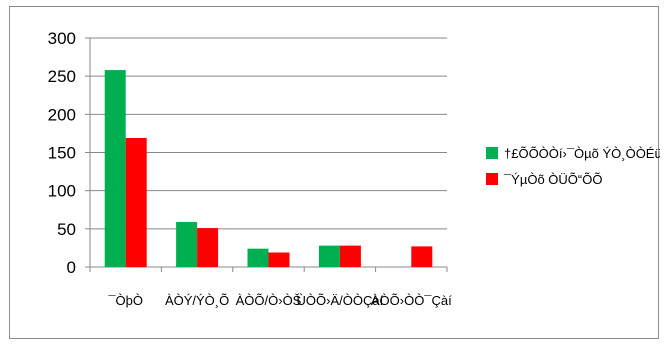 This screenshot has height=345, width=668. Describe the element at coordinates (552, 179) in the screenshot. I see `legend-label-2: ¯ÝµÒõ ÒÜÕ“ÕÕ` at that location.